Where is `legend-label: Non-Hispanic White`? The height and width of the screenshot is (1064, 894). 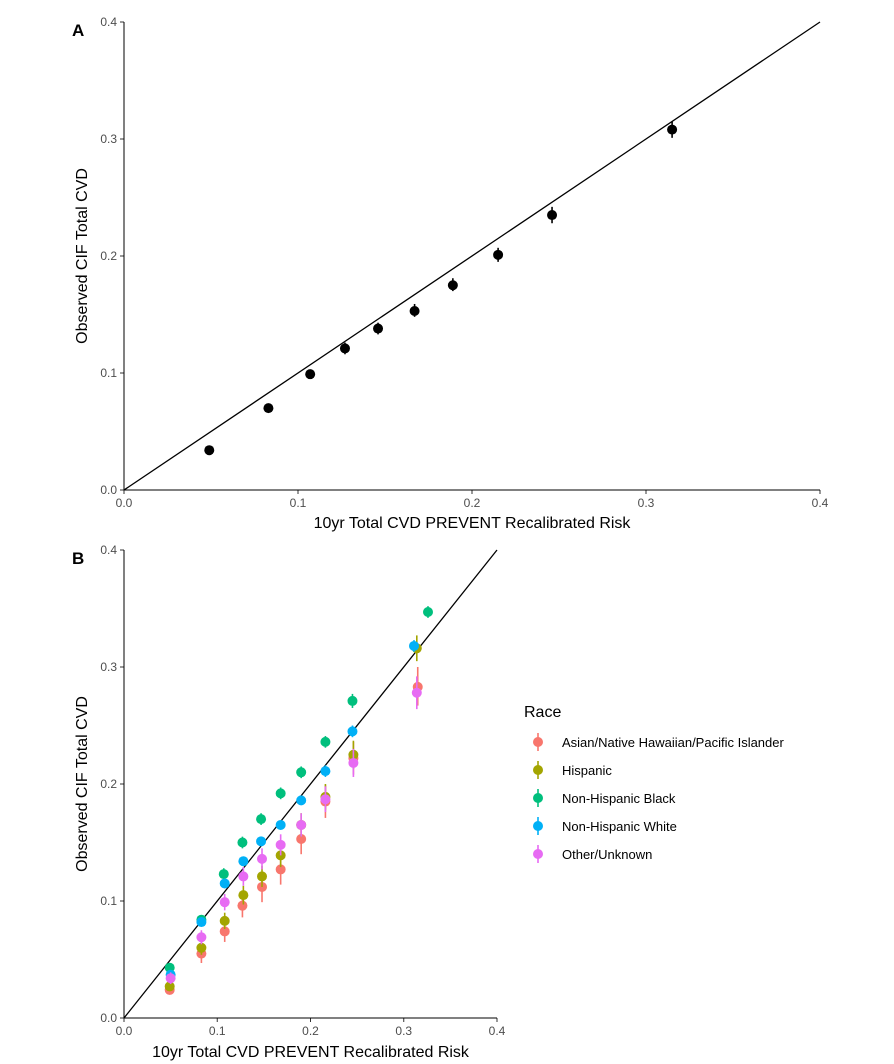
legend-label: Non-Hispanic White is located at coordinates (619, 826).